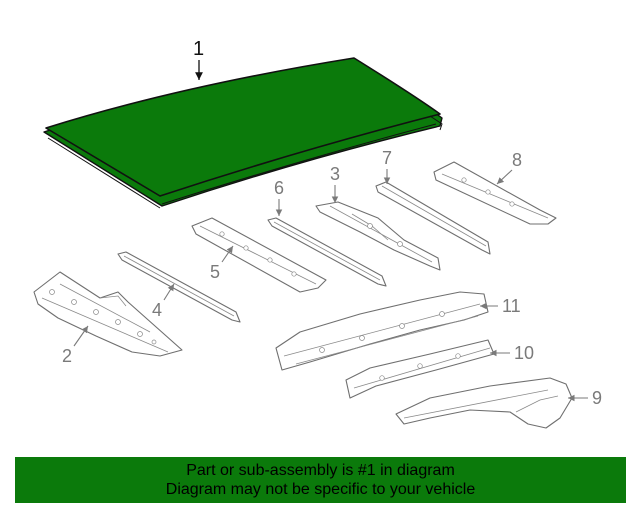 The width and height of the screenshot is (640, 512). What do you see at coordinates (157, 310) in the screenshot?
I see `svg-text: 4` at bounding box center [157, 310].